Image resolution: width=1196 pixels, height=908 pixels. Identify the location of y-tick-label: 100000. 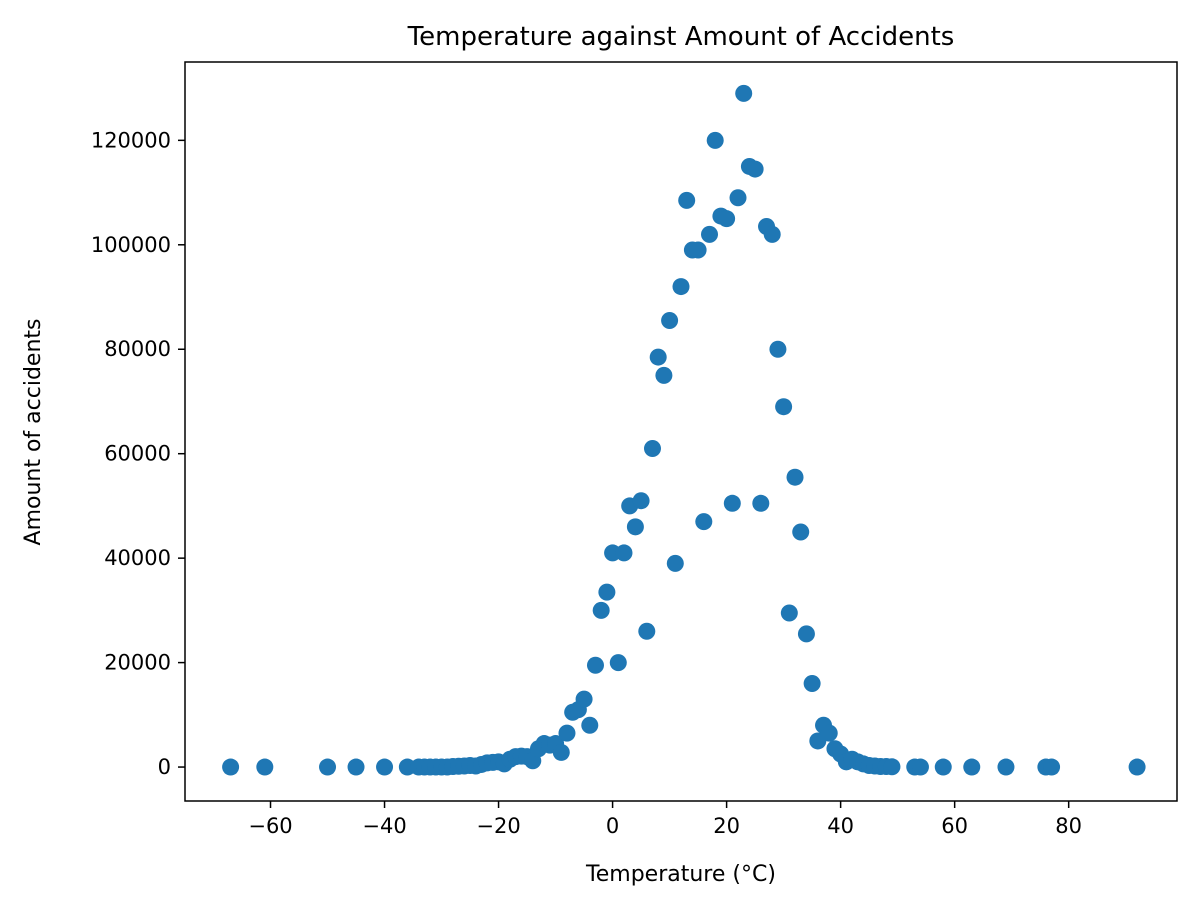
(131, 245).